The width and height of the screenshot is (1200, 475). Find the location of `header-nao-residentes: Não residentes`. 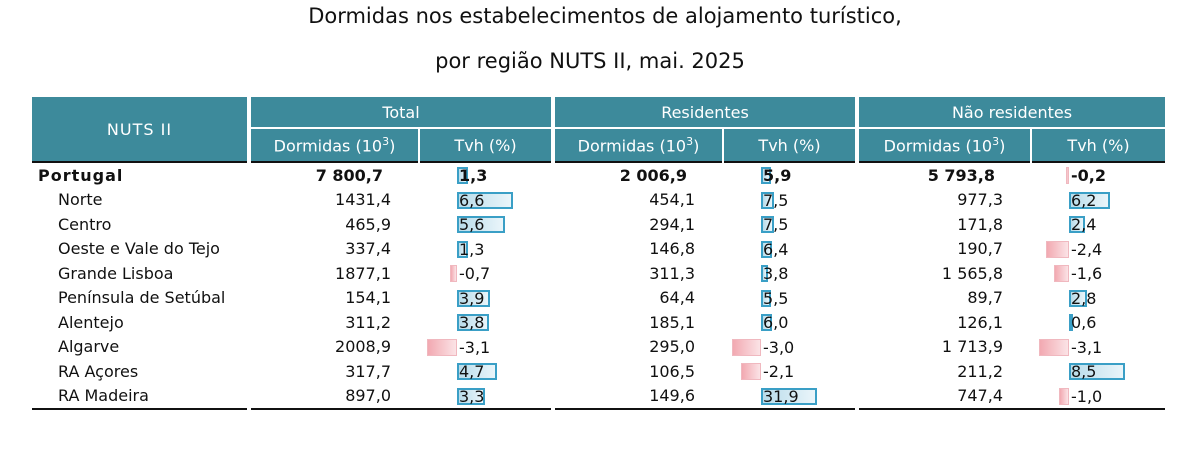

header-nao-residentes: Não residentes is located at coordinates (1010, 112).